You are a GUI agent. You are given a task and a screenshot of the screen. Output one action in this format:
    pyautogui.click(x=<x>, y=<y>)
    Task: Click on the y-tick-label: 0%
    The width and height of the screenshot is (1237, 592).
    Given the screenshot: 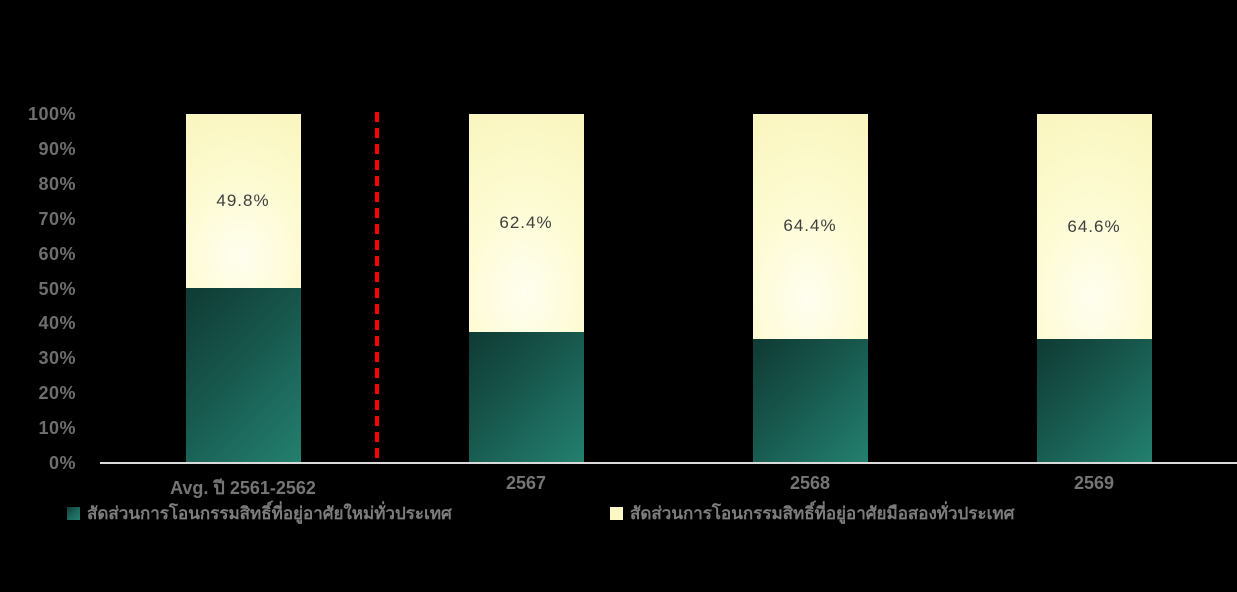 What is the action you would take?
    pyautogui.click(x=62, y=463)
    